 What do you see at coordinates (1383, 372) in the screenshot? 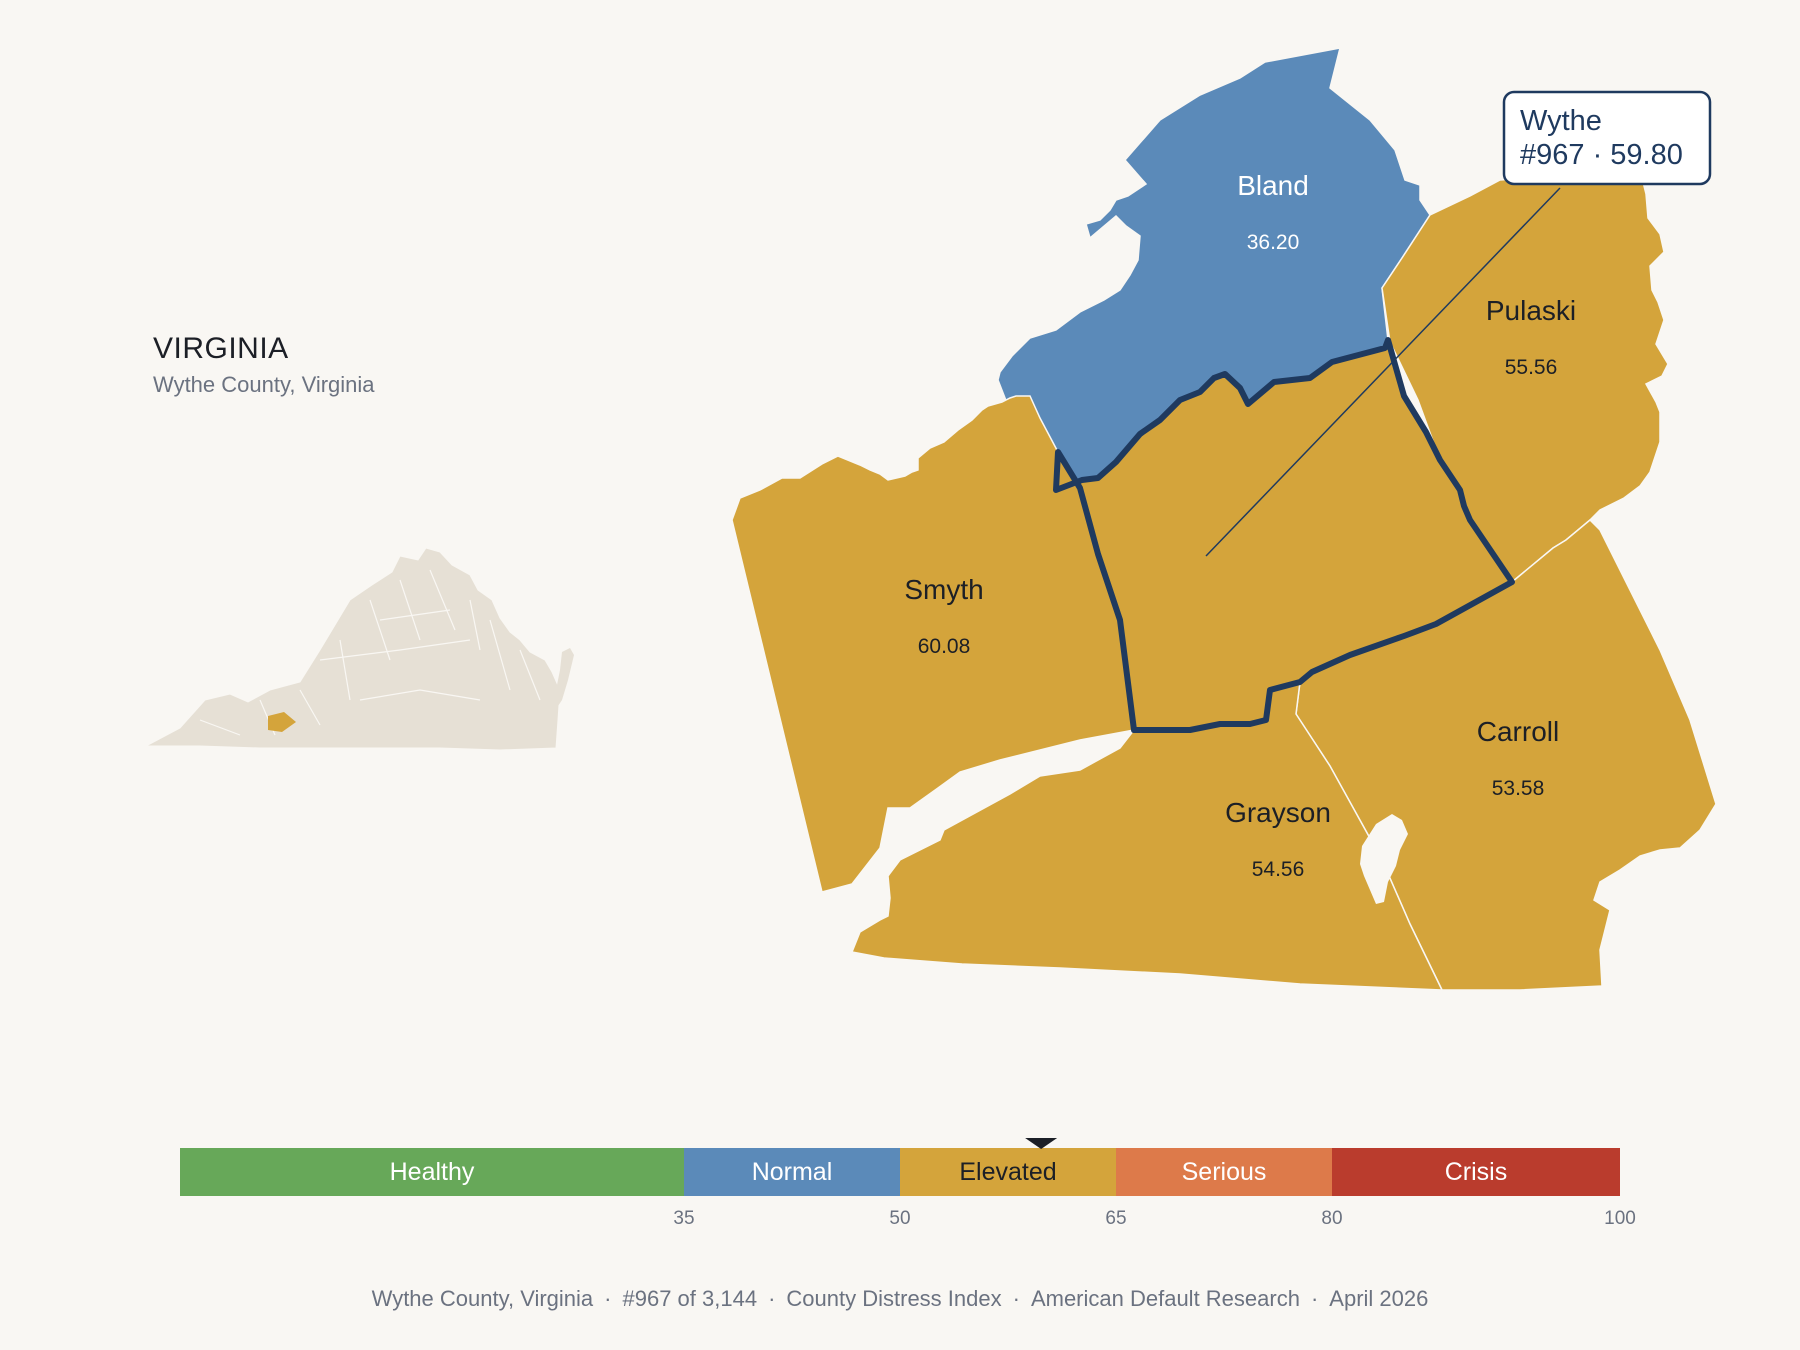
I see `callout-leader-line` at bounding box center [1383, 372].